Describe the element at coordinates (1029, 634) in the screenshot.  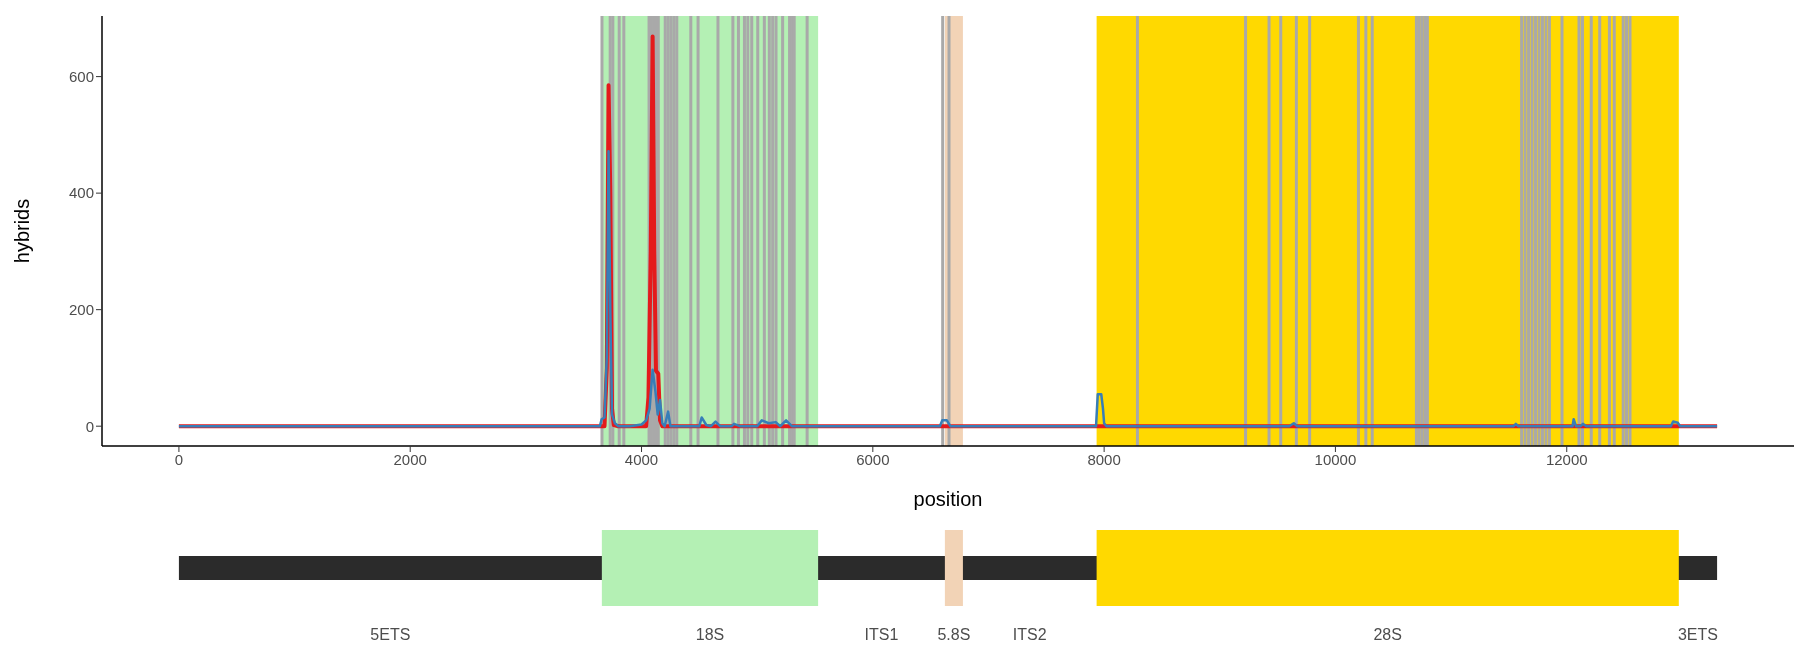
I see `text: ITS2` at that location.